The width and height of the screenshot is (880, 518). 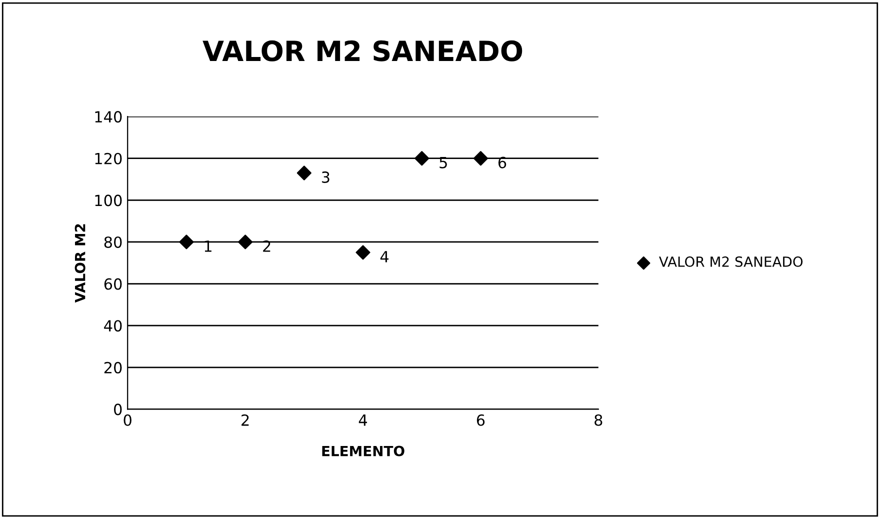 What do you see at coordinates (108, 200) in the screenshot?
I see `y-tick-label: 100` at bounding box center [108, 200].